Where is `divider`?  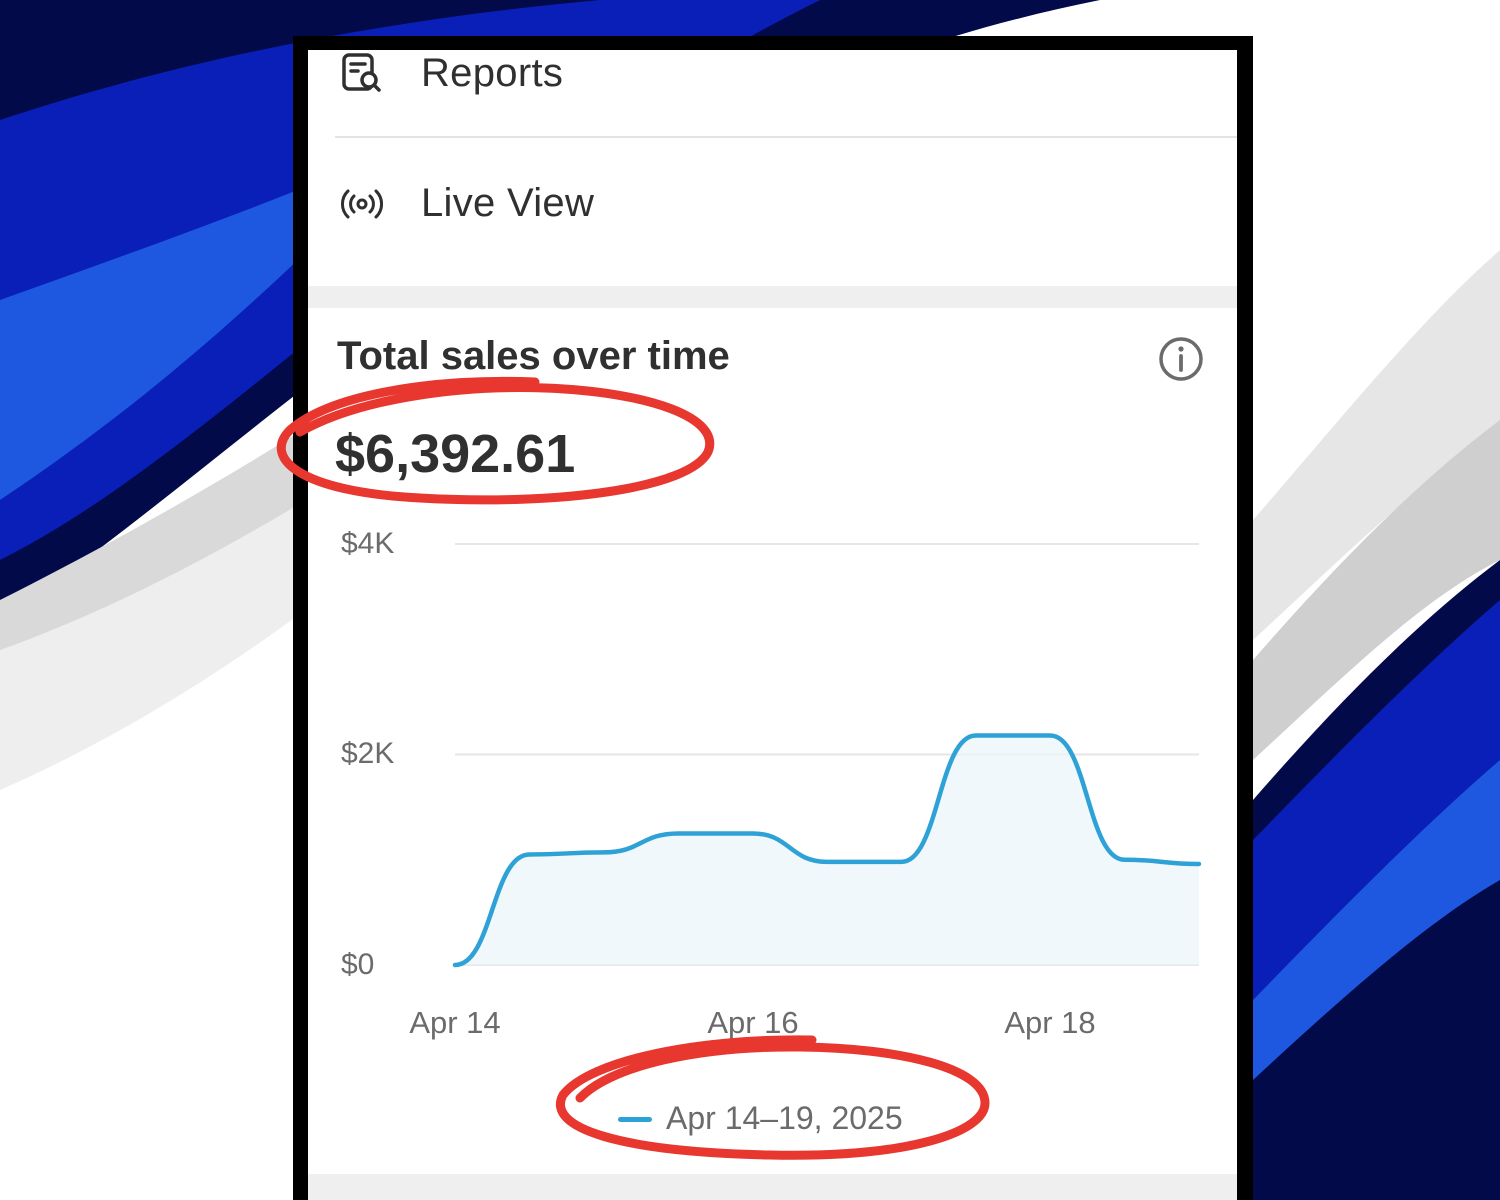
divider is located at coordinates (786, 137).